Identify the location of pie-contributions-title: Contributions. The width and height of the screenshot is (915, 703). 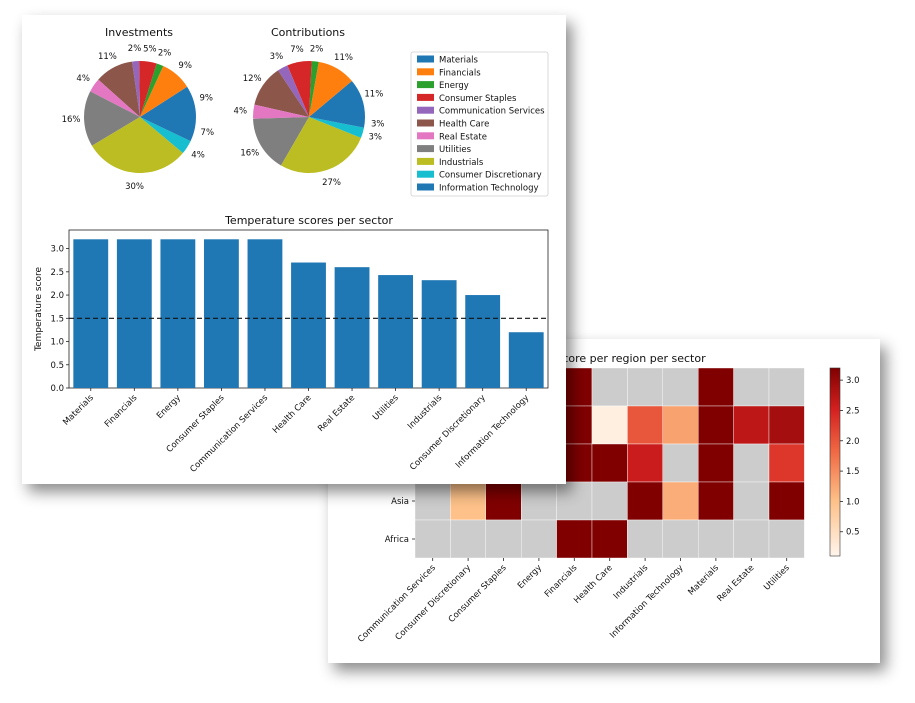
(308, 32).